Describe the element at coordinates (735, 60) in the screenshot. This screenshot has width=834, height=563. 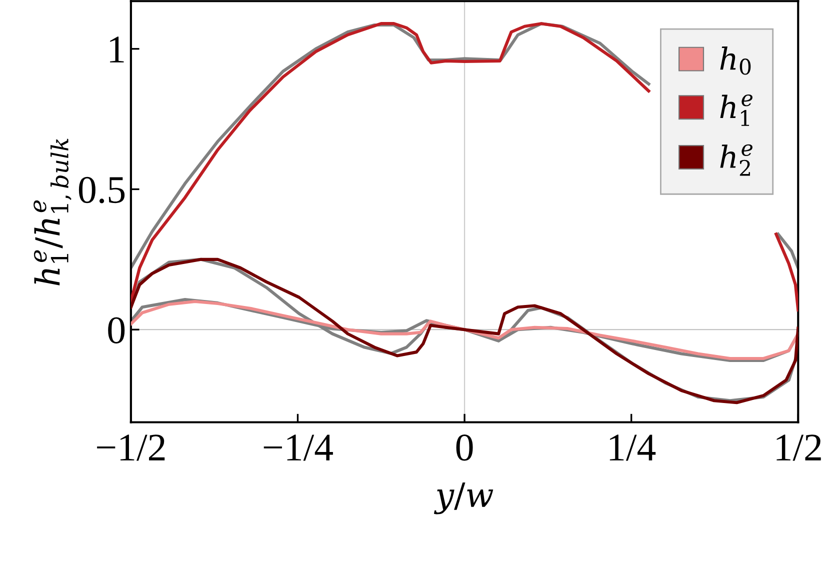
I see `legend-label: h$_{0}$` at that location.